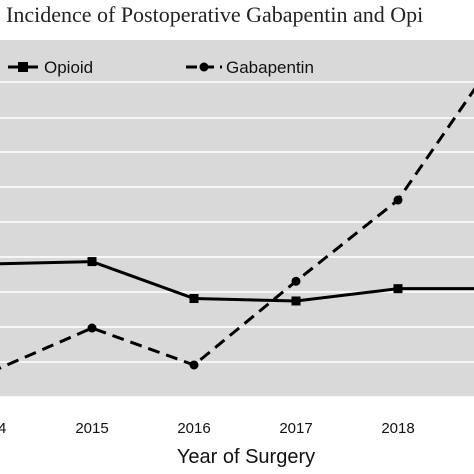 Image resolution: width=474 pixels, height=474 pixels. I want to click on data-point-gabapentin-2018, so click(398, 200).